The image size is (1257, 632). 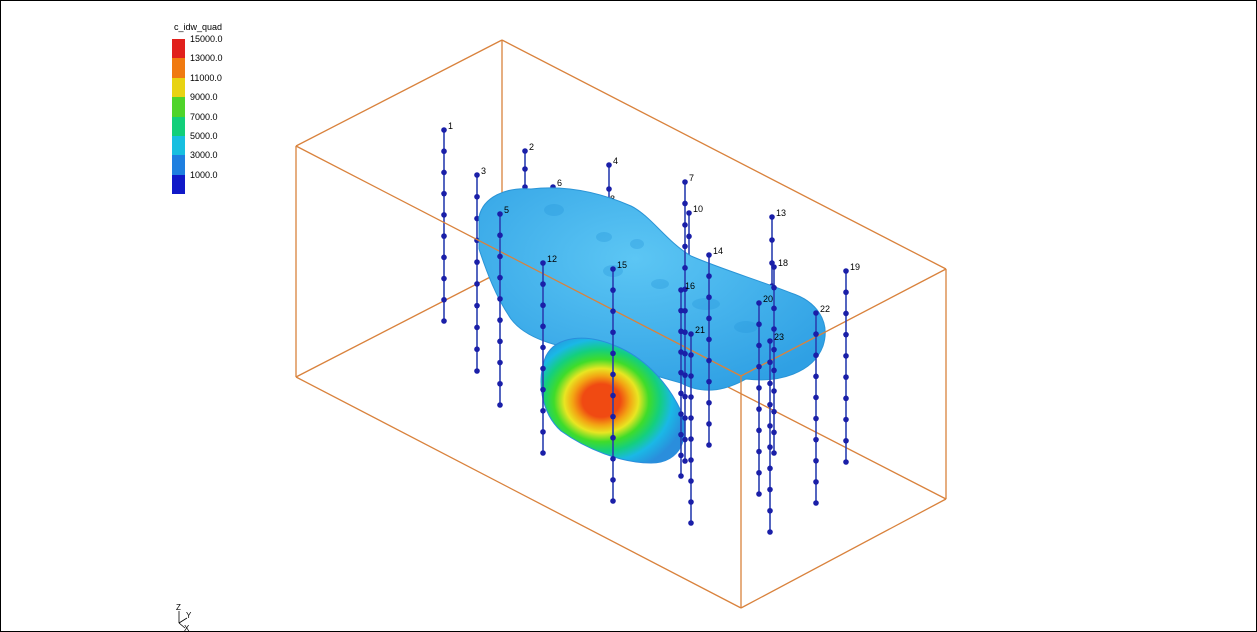 What do you see at coordinates (548, 355) in the screenshot?
I see `well-12: 12` at bounding box center [548, 355].